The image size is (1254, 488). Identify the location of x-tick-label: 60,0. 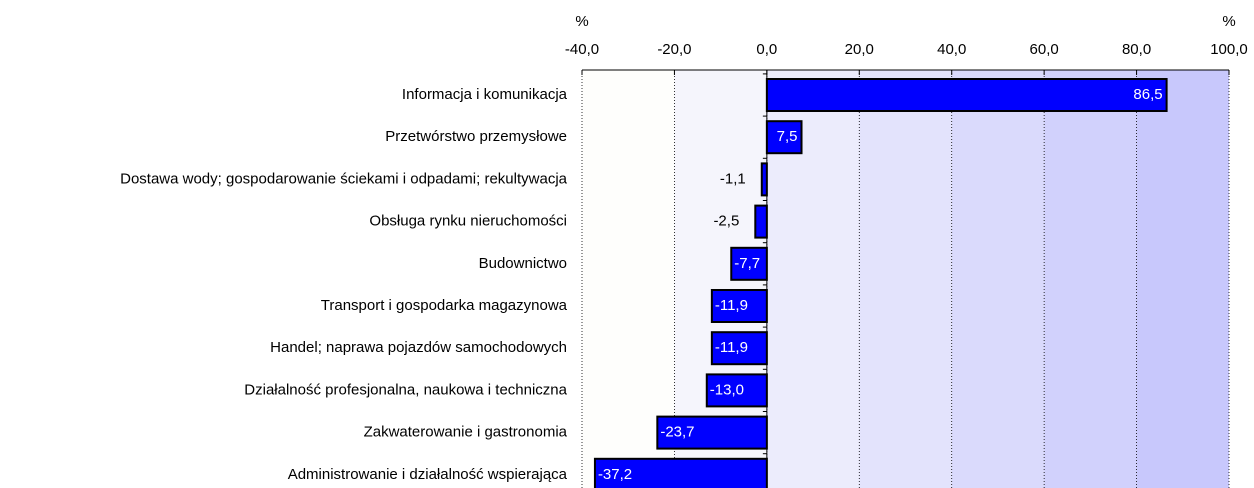
(1044, 49).